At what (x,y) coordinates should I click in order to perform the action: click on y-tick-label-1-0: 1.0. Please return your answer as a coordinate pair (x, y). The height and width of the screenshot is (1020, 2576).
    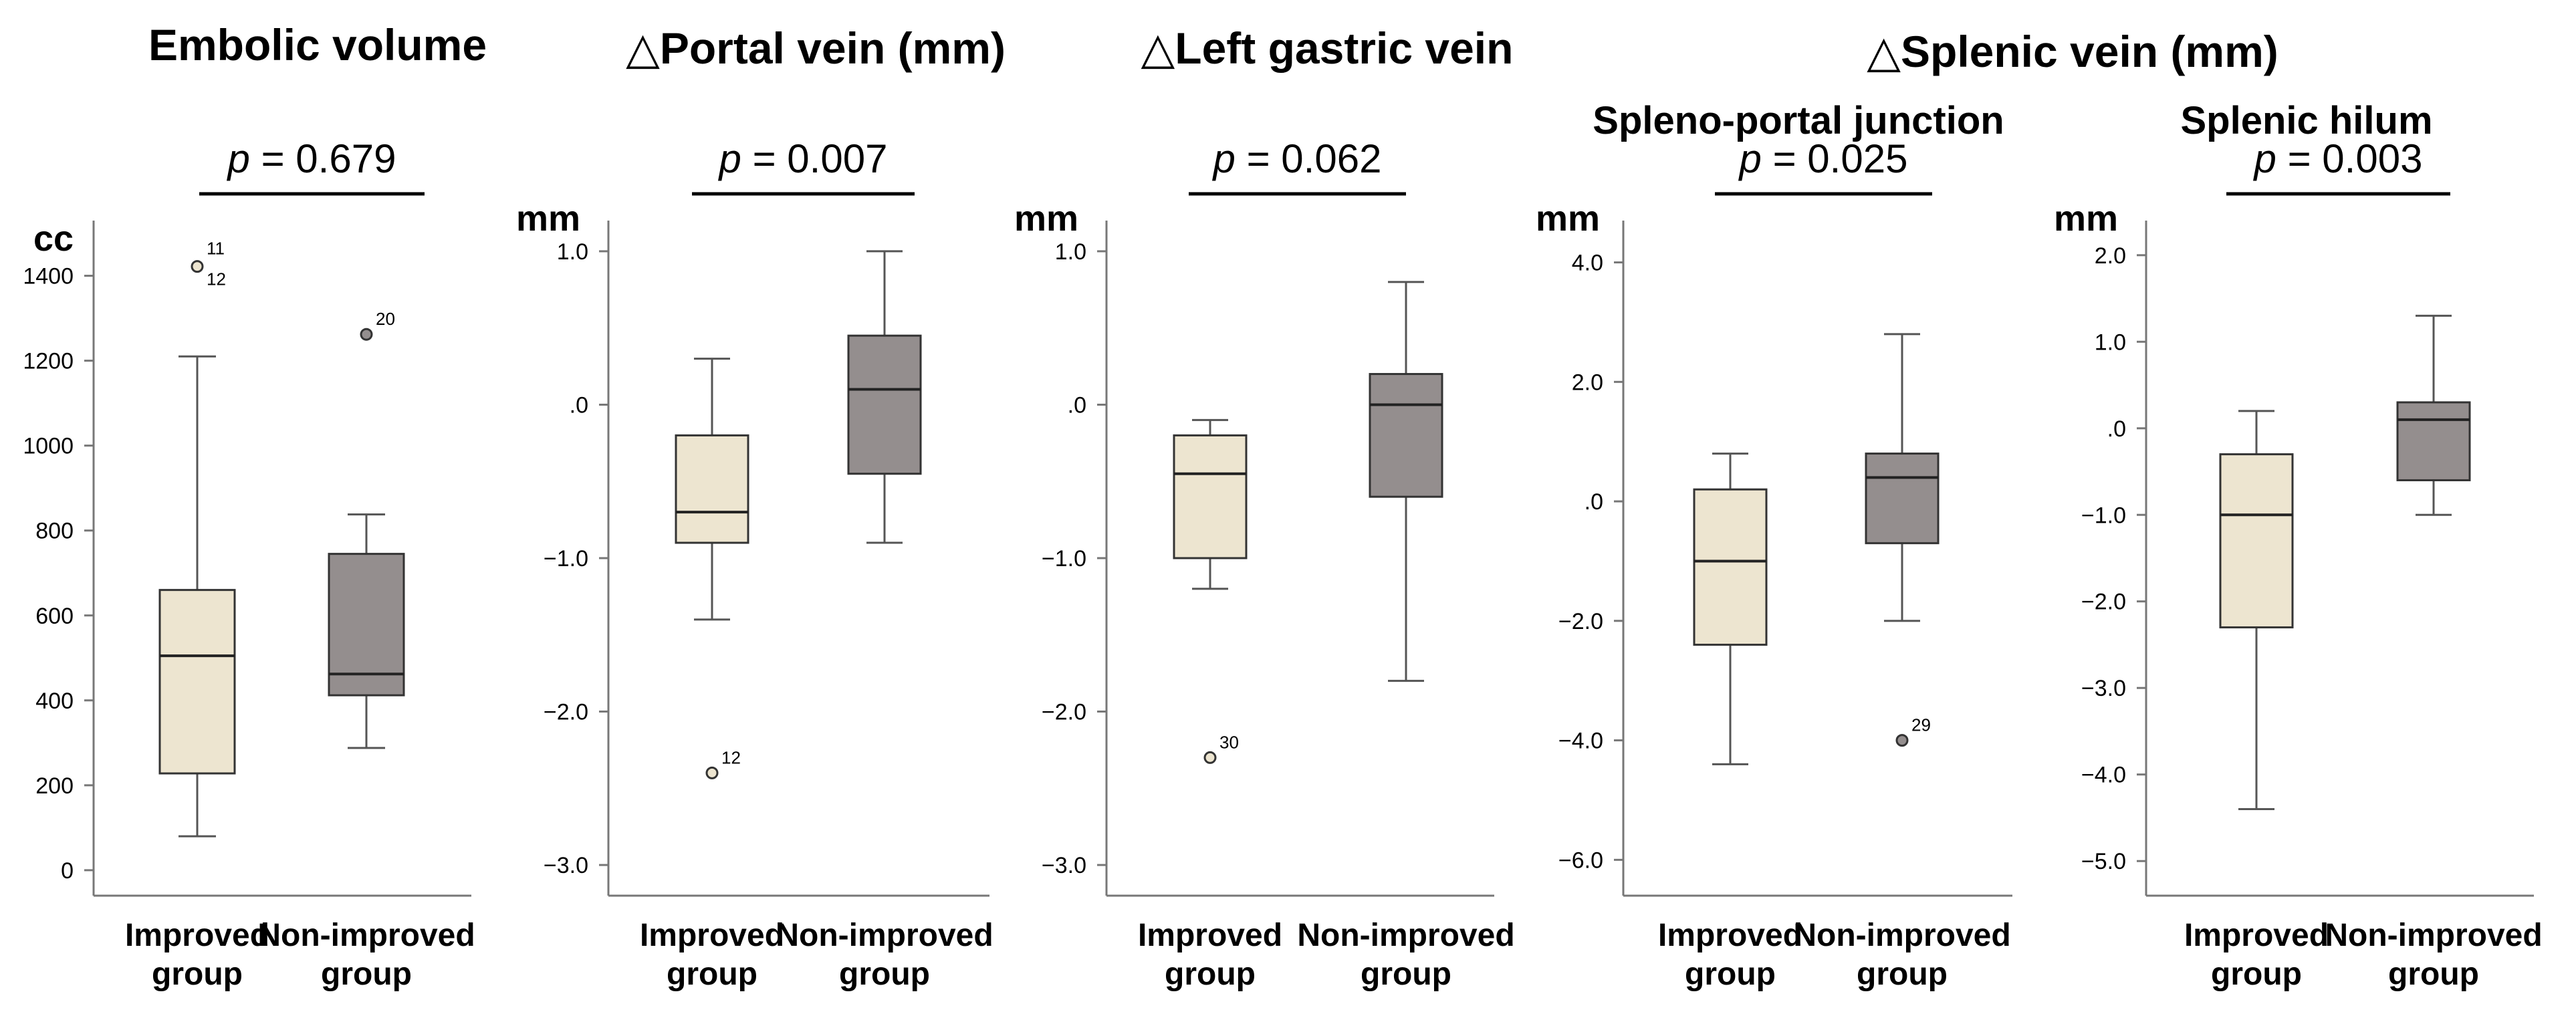
    Looking at the image, I should click on (572, 252).